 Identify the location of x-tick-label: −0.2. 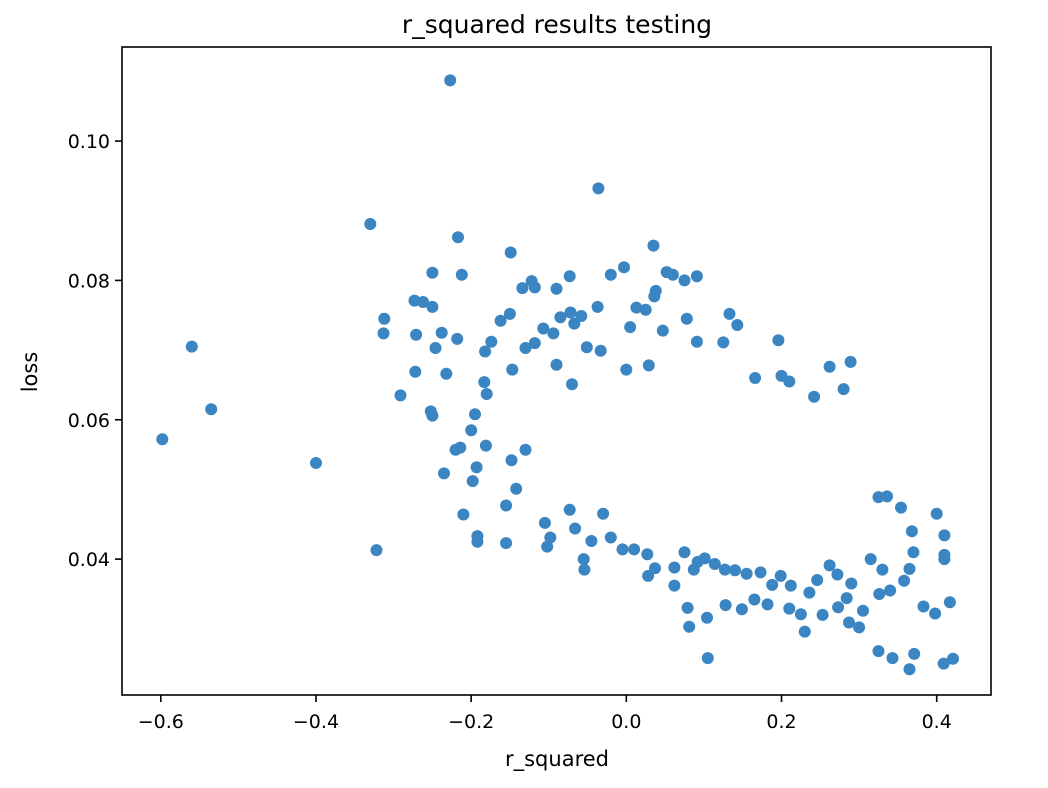
(471, 722).